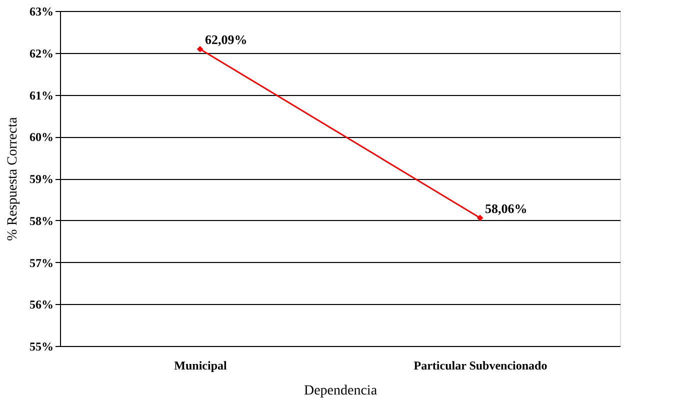 The image size is (675, 420). What do you see at coordinates (13, 178) in the screenshot?
I see `y-axis-title: % Respuesta Correcta` at bounding box center [13, 178].